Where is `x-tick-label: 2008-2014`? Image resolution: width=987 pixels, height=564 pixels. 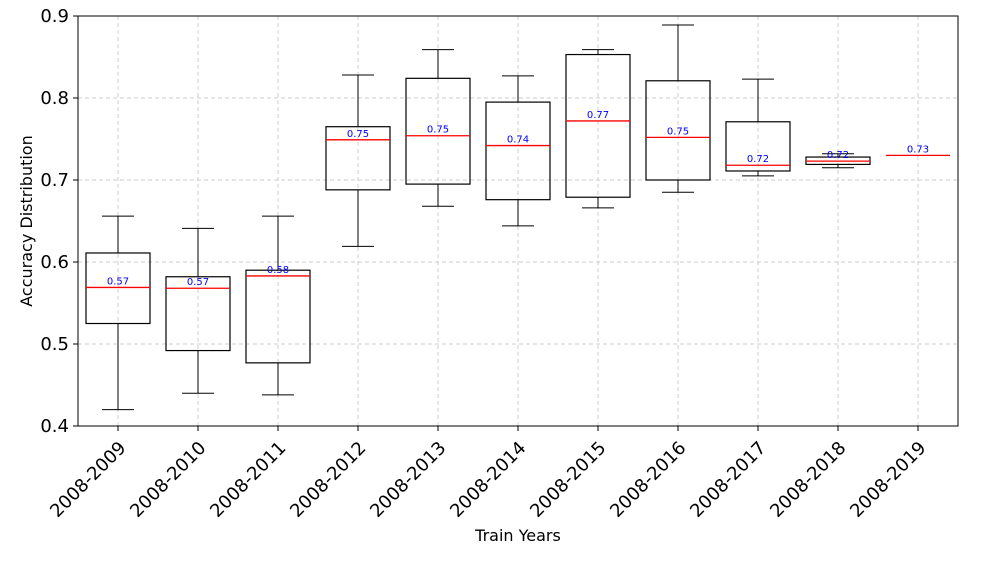 x-tick-label: 2008-2014 is located at coordinates (488, 480).